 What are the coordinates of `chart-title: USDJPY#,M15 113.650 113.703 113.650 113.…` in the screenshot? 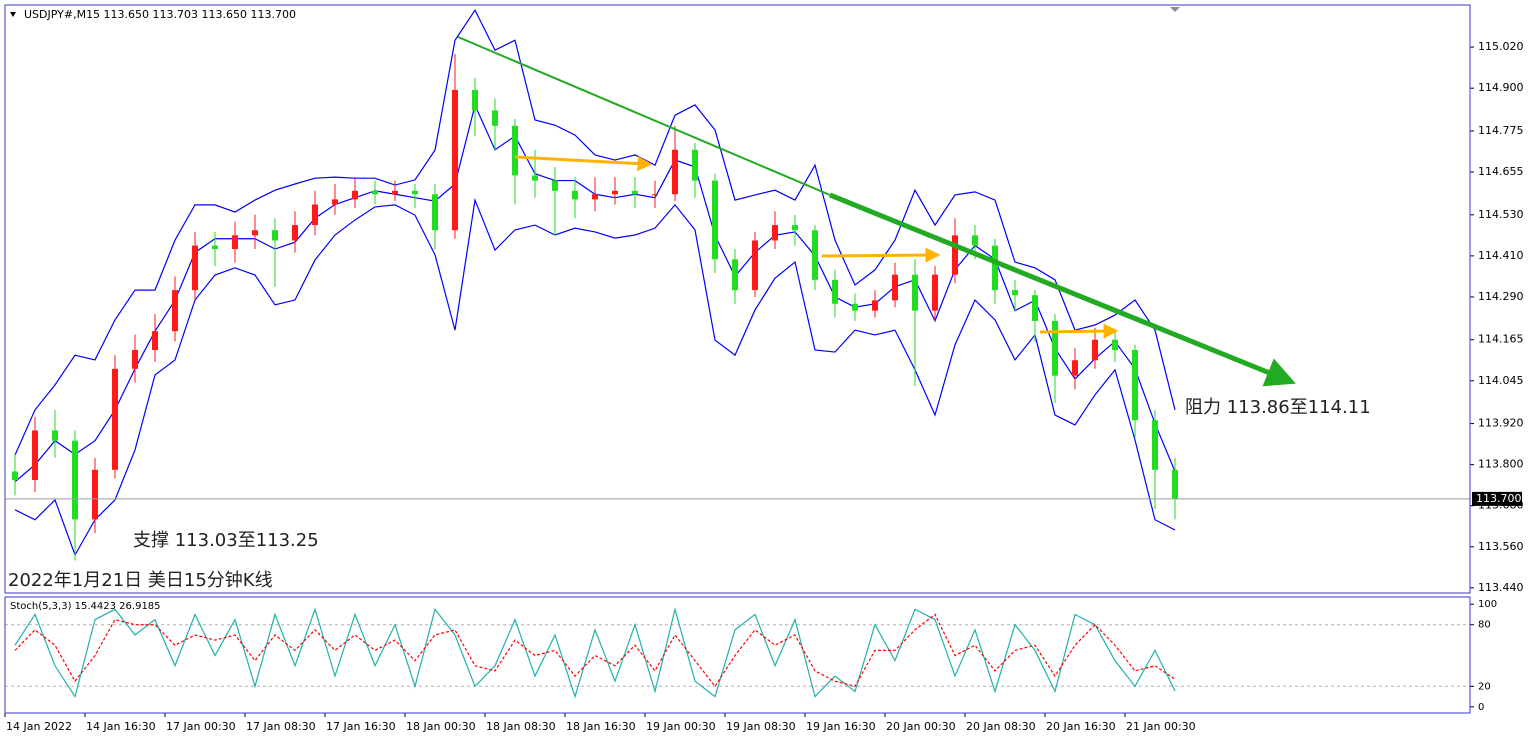 It's located at (160, 14).